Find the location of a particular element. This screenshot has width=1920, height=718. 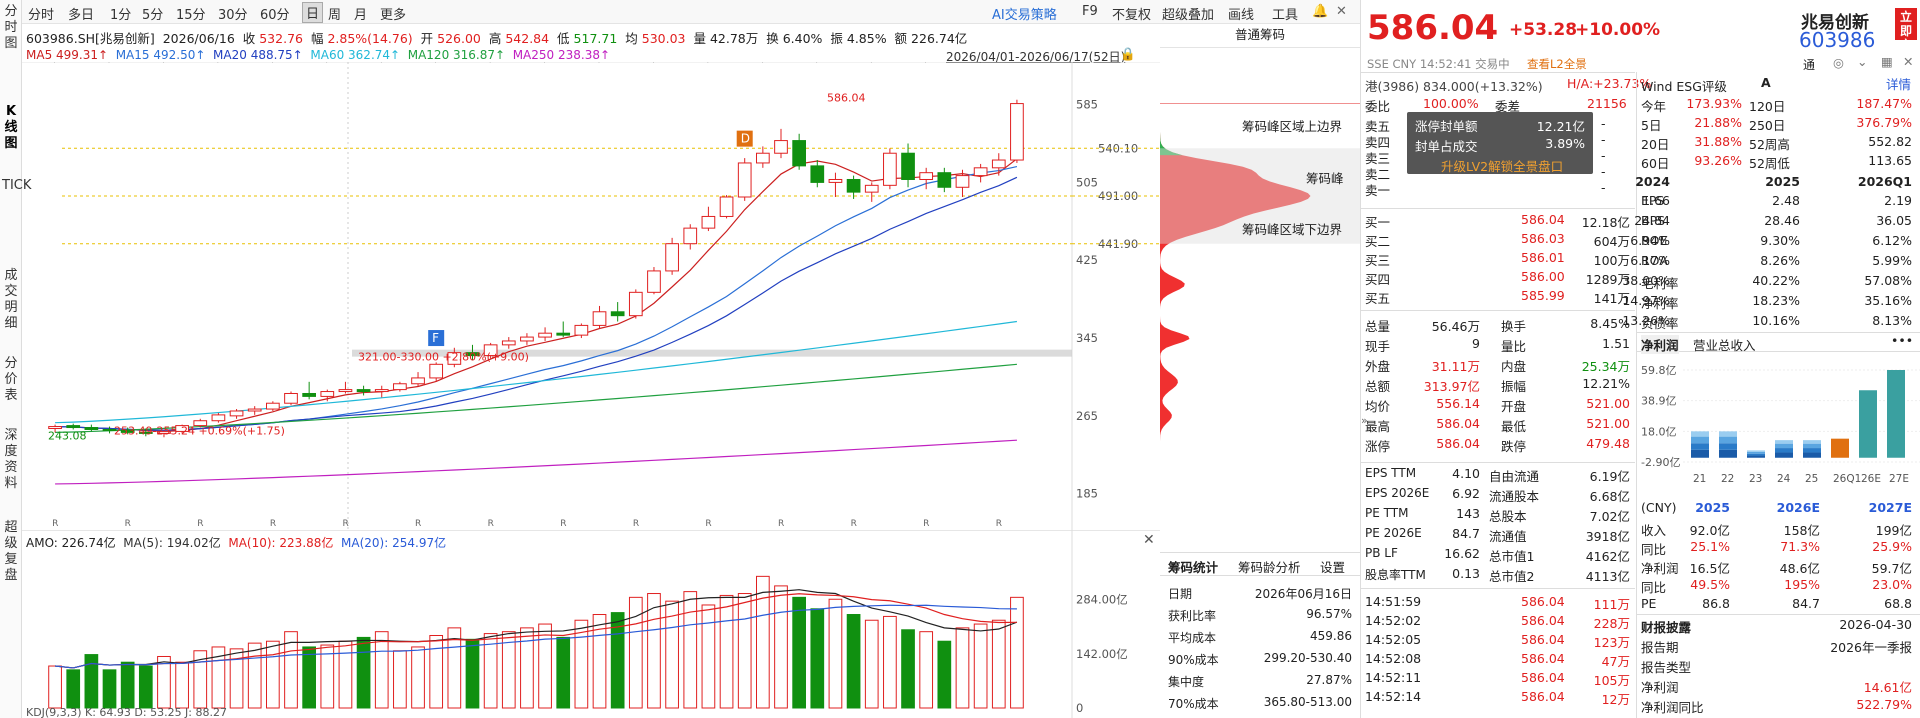

sidebar-item-trades: 成交明细 is located at coordinates (11, 299).